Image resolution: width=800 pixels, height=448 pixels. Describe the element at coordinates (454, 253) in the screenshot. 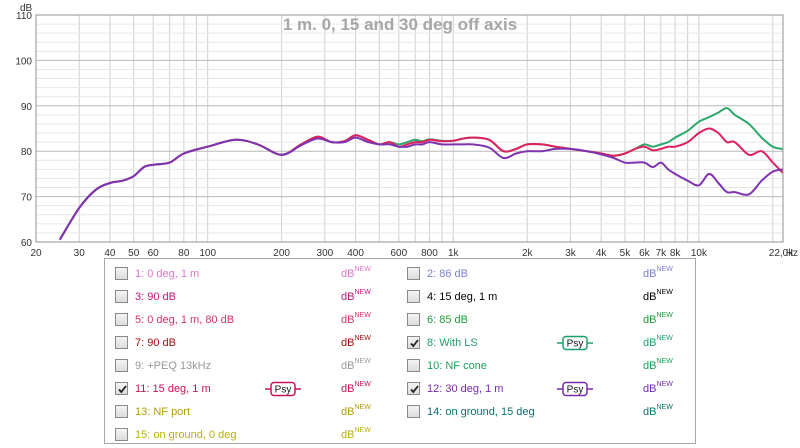

I see `x-tick-label: 1k` at that location.